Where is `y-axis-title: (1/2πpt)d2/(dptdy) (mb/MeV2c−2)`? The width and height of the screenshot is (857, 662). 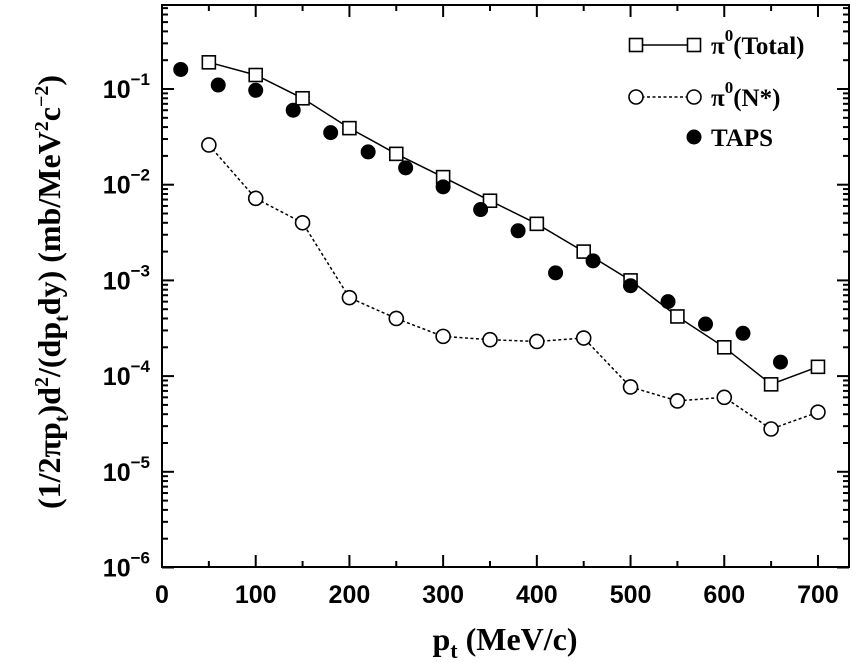
y-axis-title: (1/2πpt)d2/(dptdy) (mb/MeV2c−2) is located at coordinates (52, 292).